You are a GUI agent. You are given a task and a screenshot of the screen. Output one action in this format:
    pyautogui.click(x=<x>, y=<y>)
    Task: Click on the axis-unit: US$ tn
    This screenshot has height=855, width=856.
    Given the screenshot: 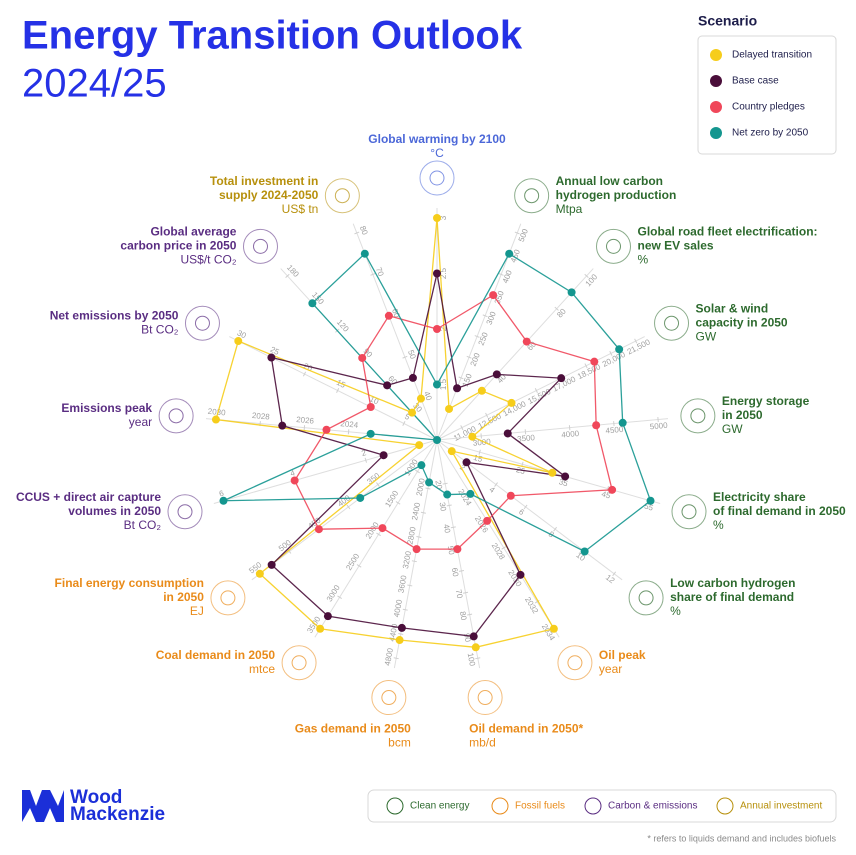 What is the action you would take?
    pyautogui.click(x=300, y=209)
    